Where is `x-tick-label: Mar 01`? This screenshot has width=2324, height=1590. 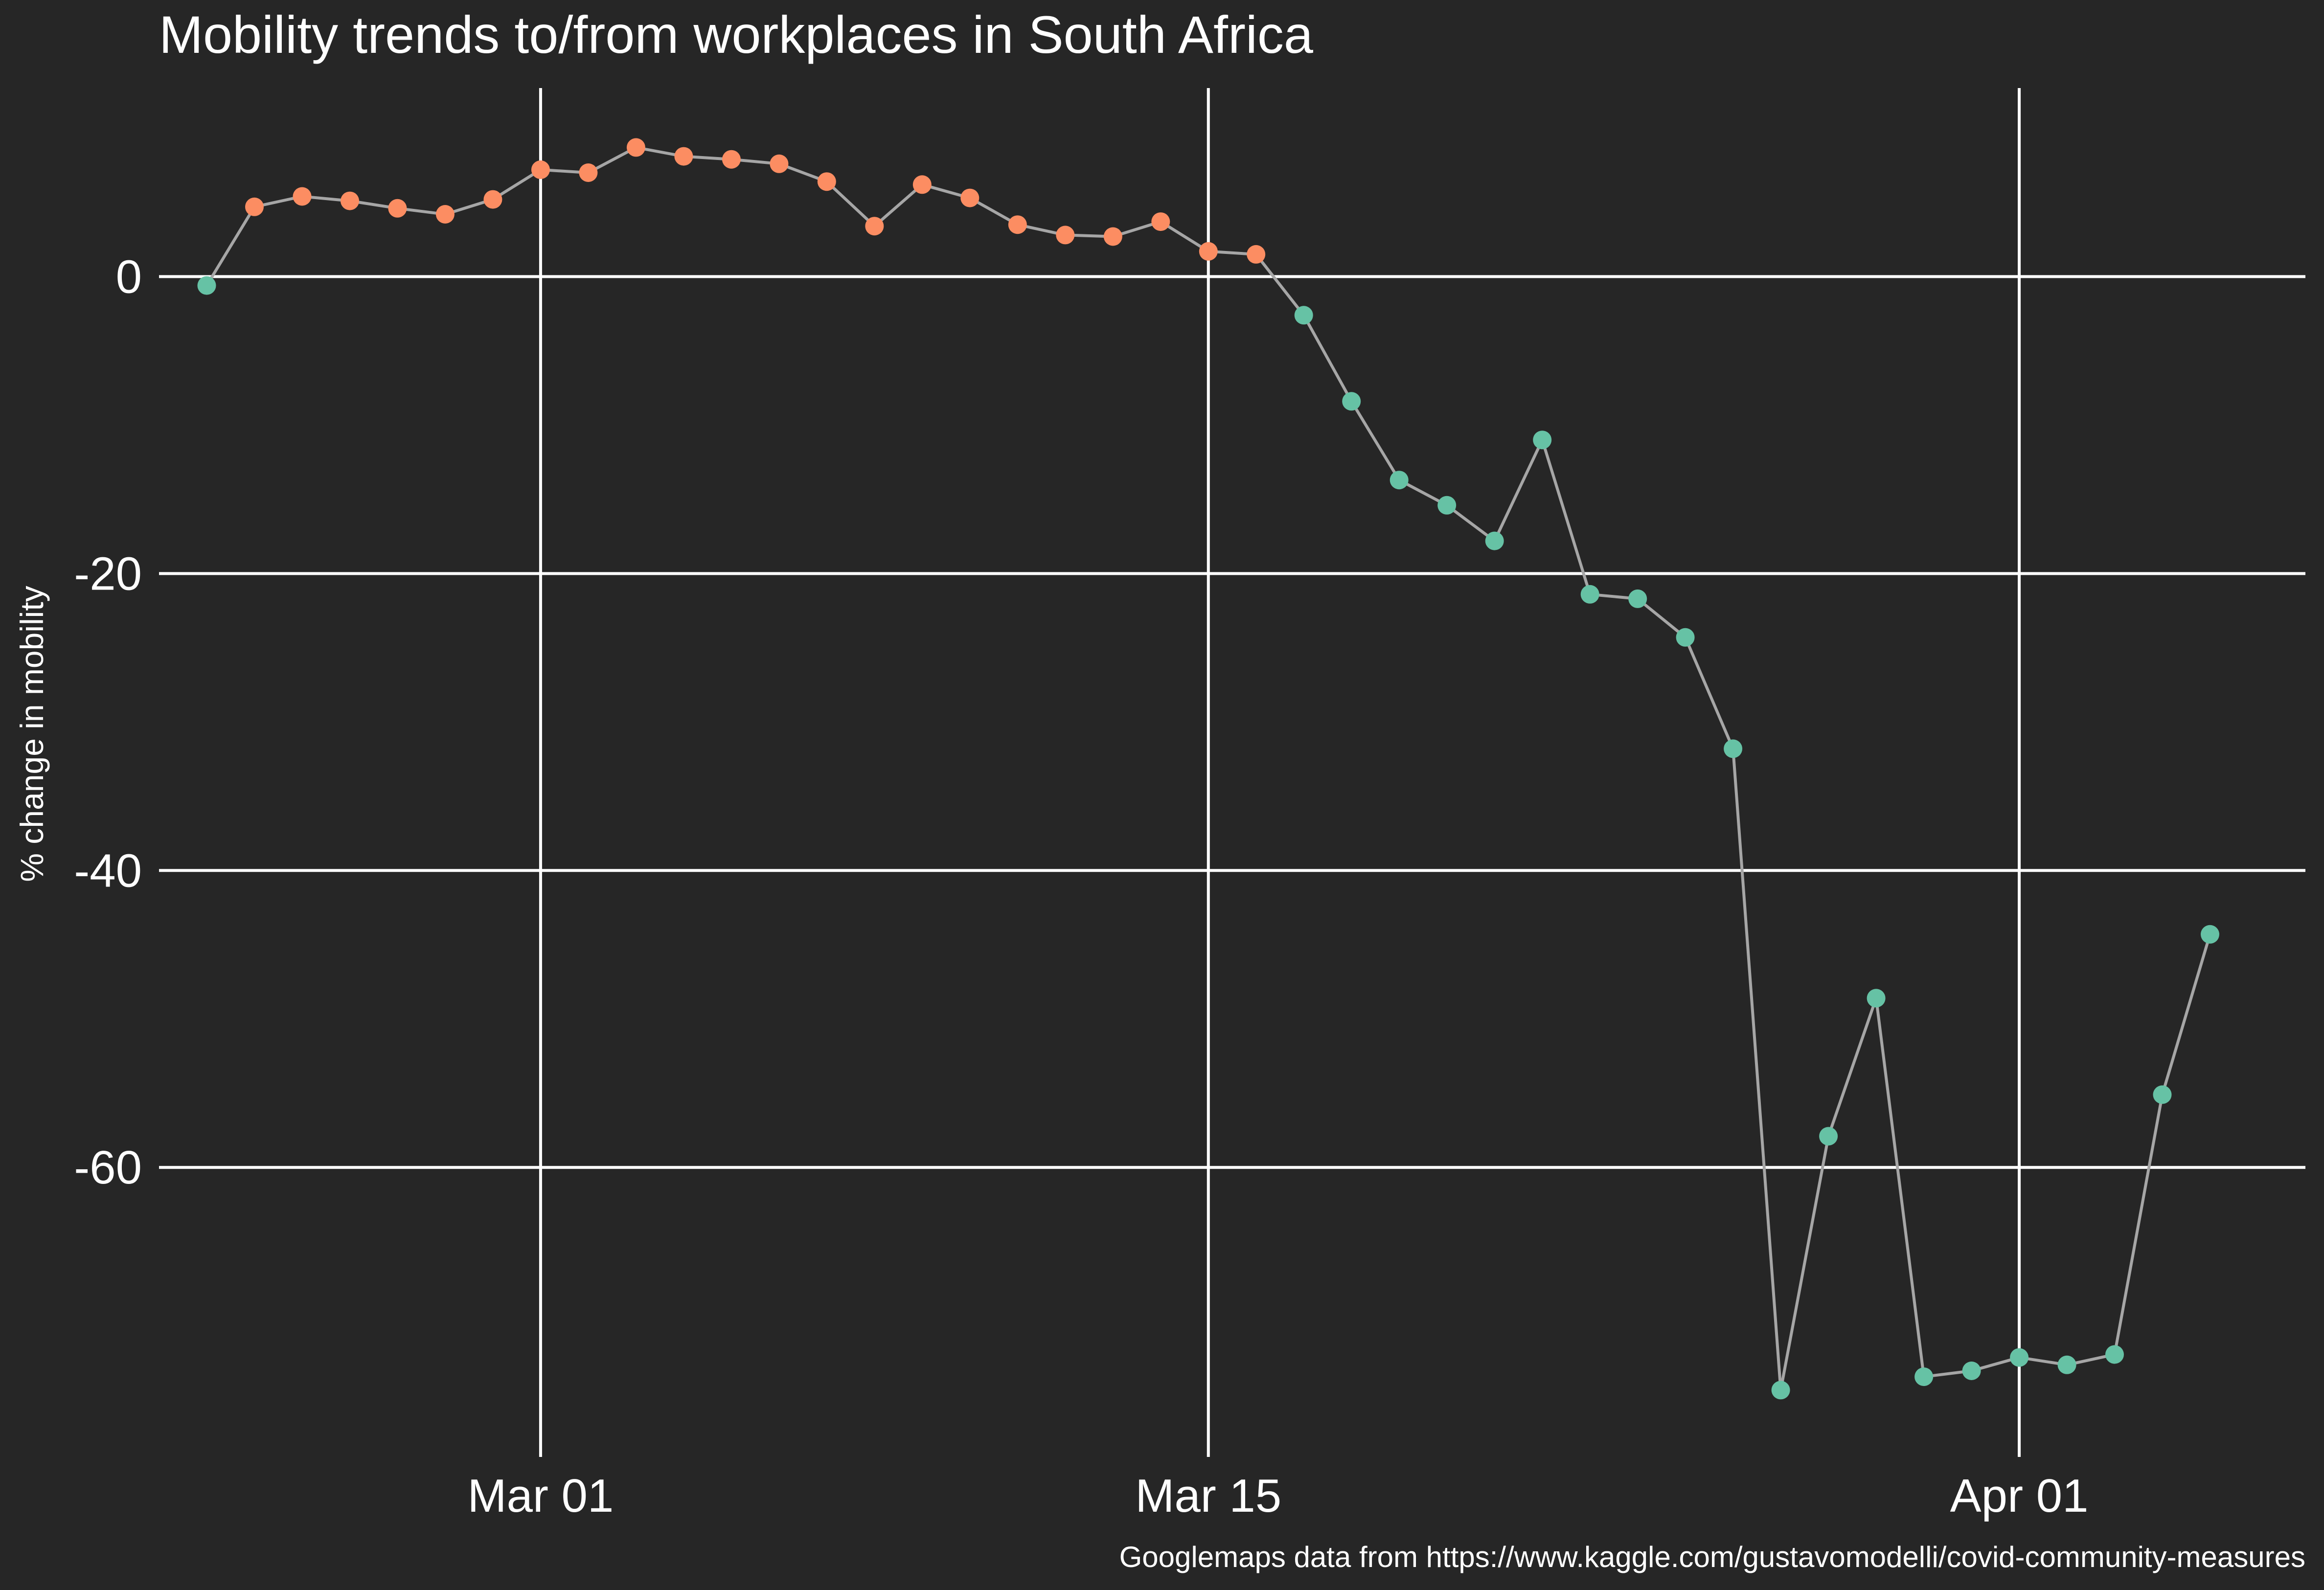
x-tick-label: Mar 01 is located at coordinates (541, 1496).